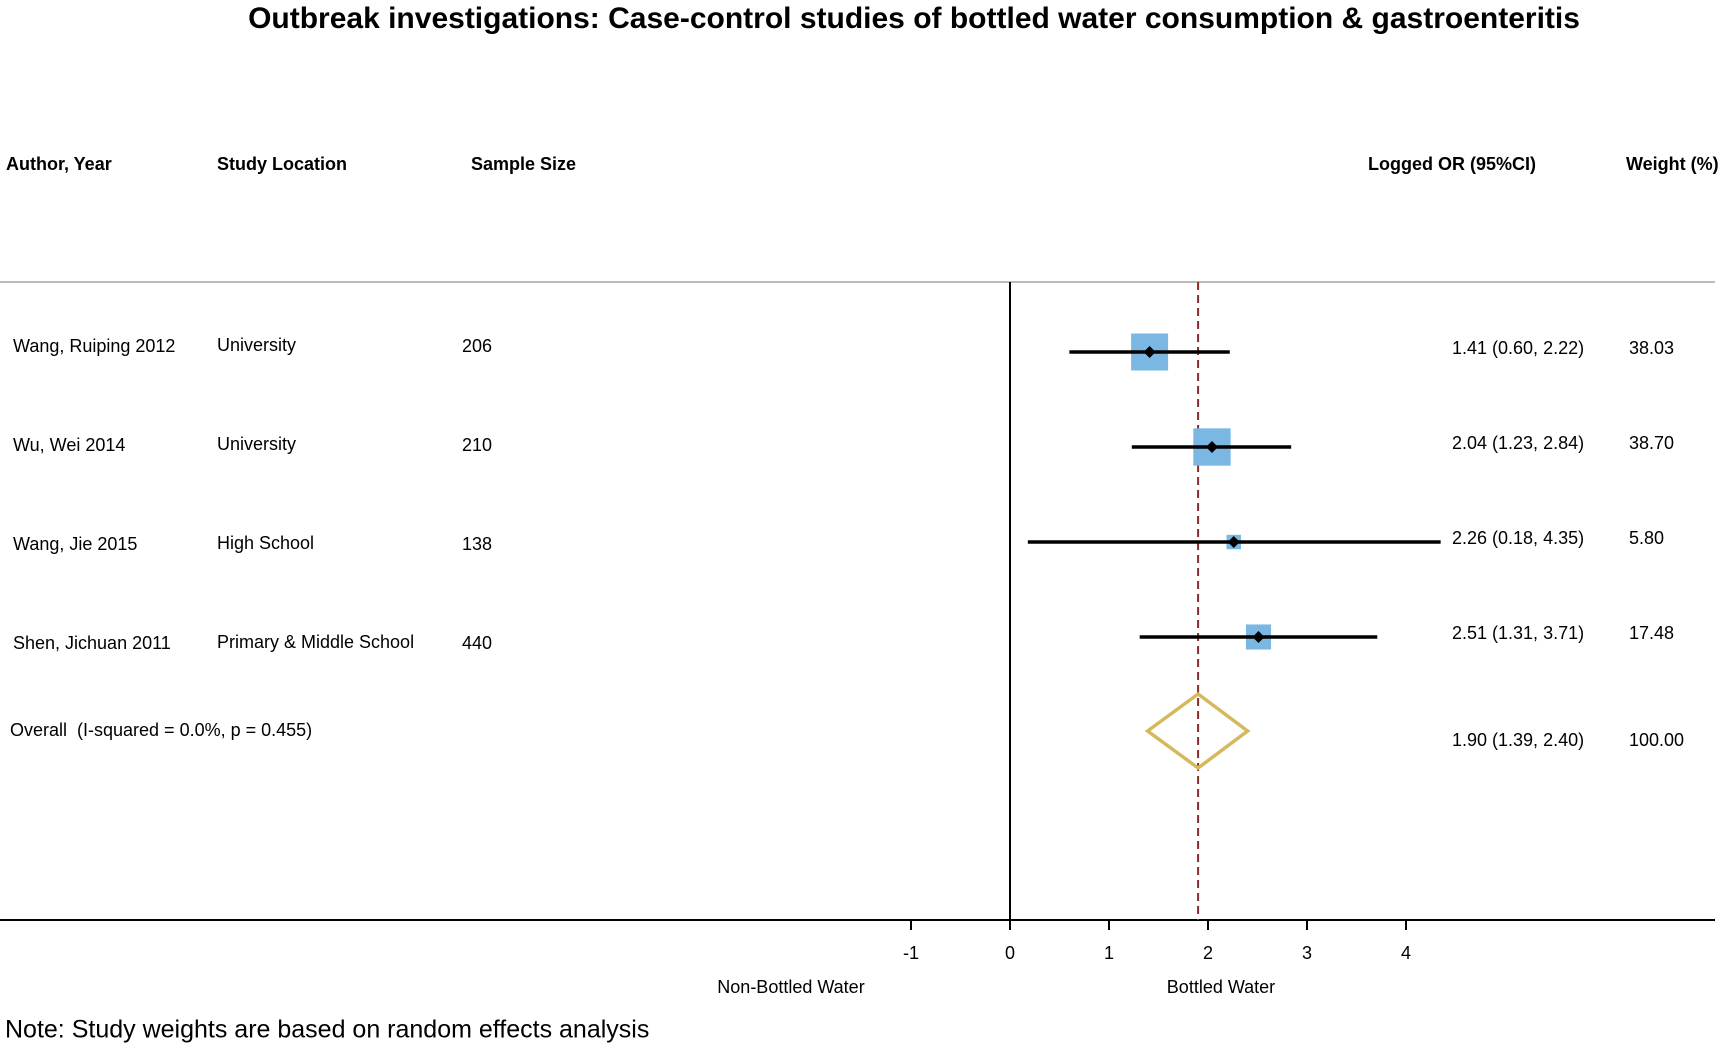 This screenshot has width=1725, height=1046. I want to click on author: Shen, Jichuan 2011, so click(92, 643).